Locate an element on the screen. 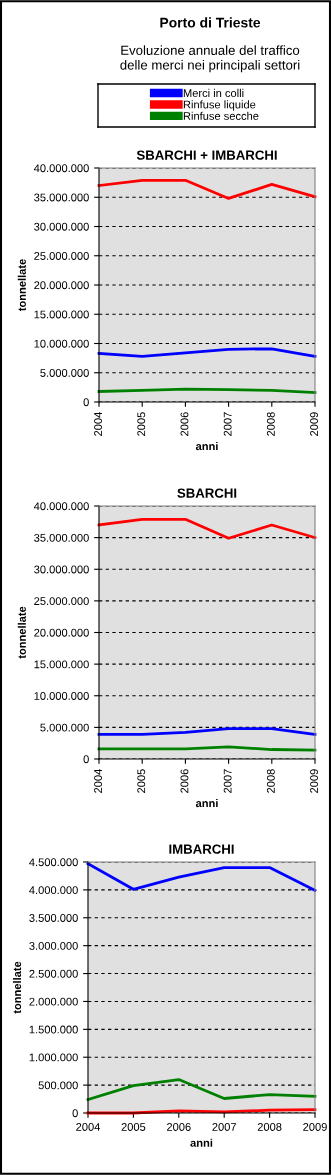  legend-label: Rinfuse secche is located at coordinates (221, 115).